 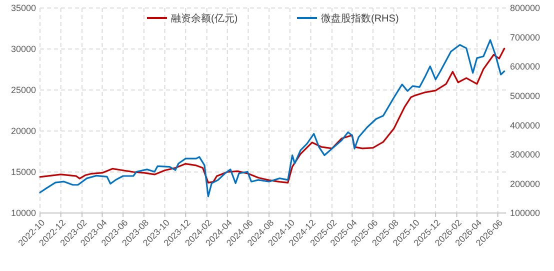 I want to click on legend-label: 融资余额(亿元), so click(x=204, y=18).